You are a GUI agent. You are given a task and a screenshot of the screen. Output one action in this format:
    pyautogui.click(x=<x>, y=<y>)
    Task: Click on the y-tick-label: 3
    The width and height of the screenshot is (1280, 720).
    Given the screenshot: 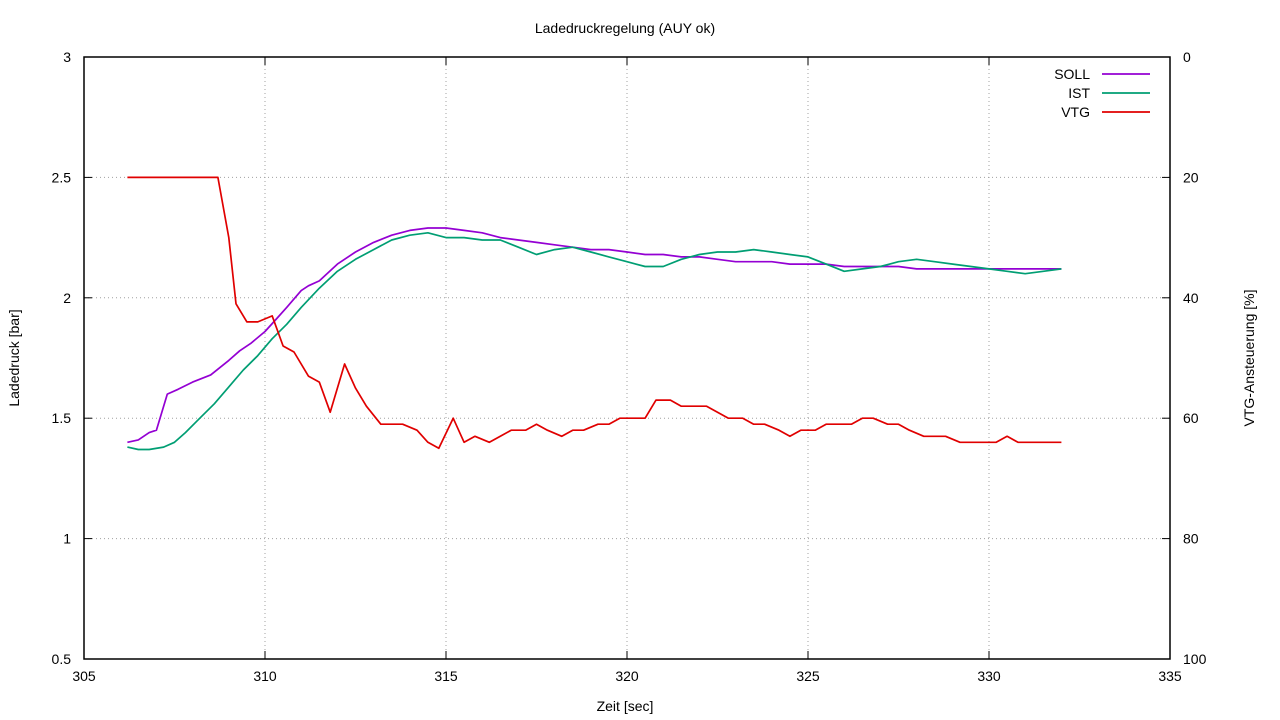 What is the action you would take?
    pyautogui.click(x=67, y=57)
    